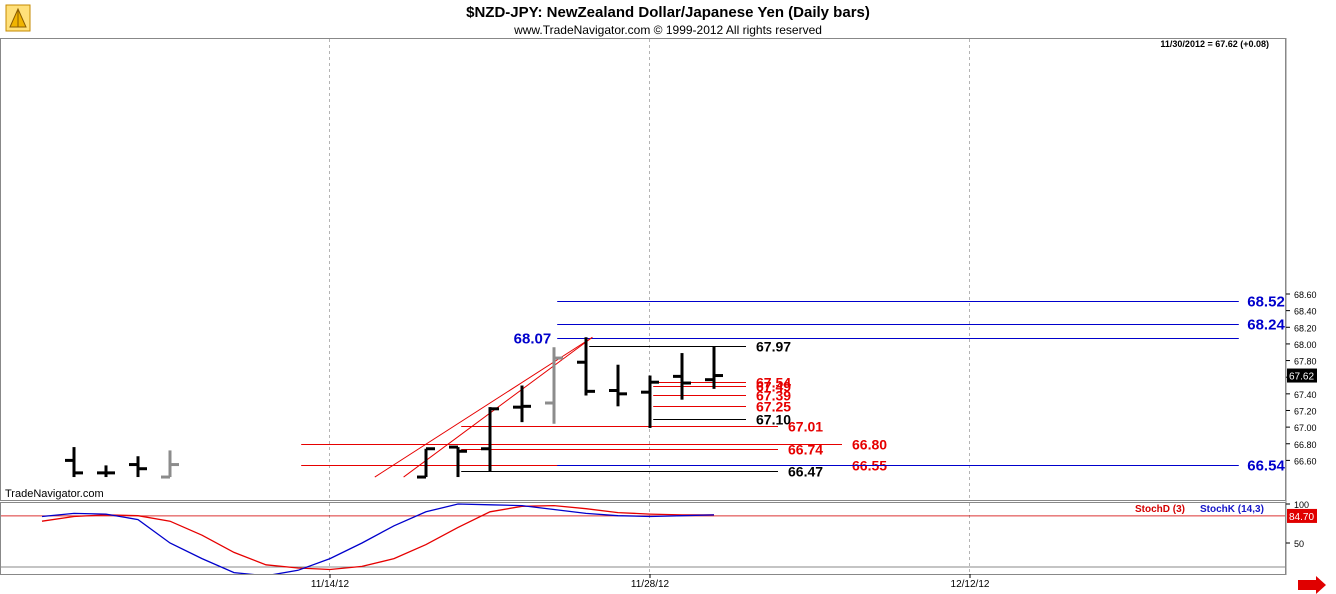 The width and height of the screenshot is (1336, 594). Describe the element at coordinates (773, 396) in the screenshot. I see `level-label: 67.39` at that location.